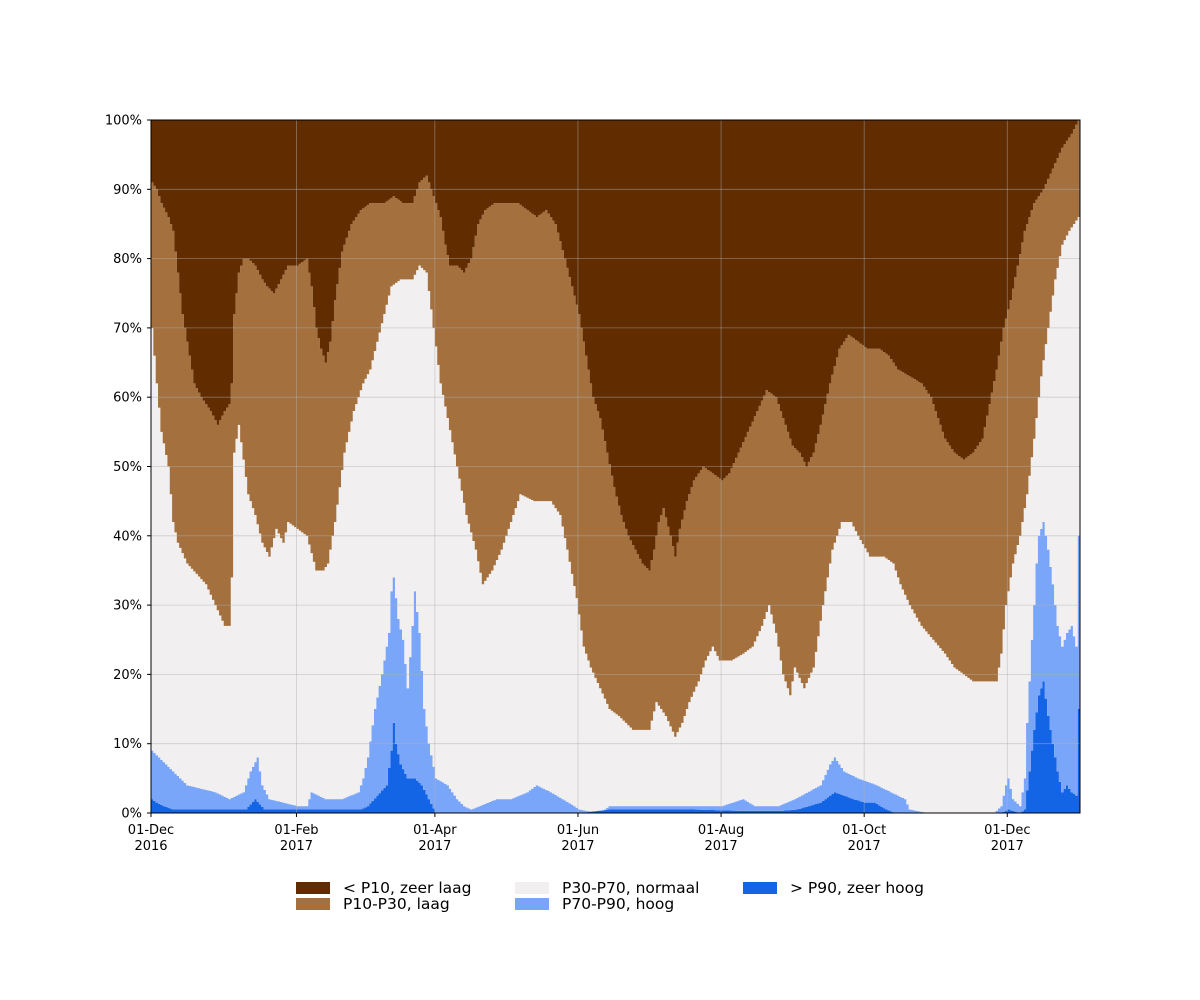  Describe the element at coordinates (127, 328) in the screenshot. I see `y-tick-label-7: 70%` at that location.